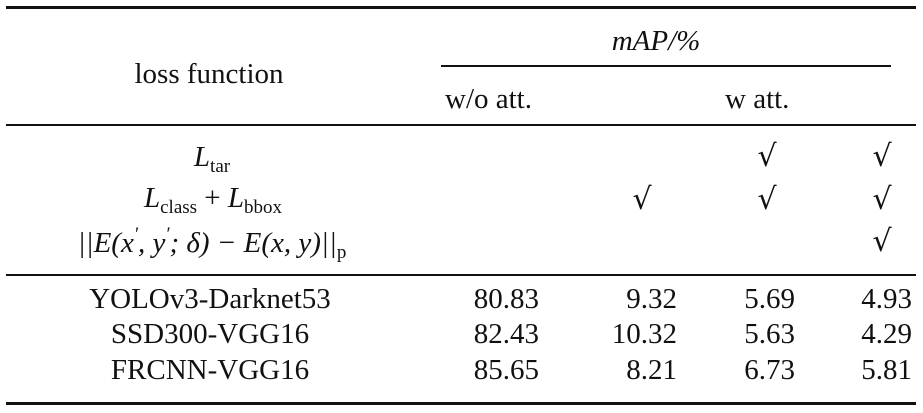 The height and width of the screenshot is (413, 923). What do you see at coordinates (210, 334) in the screenshot?
I see `model-name: SSD300-VGG16` at bounding box center [210, 334].